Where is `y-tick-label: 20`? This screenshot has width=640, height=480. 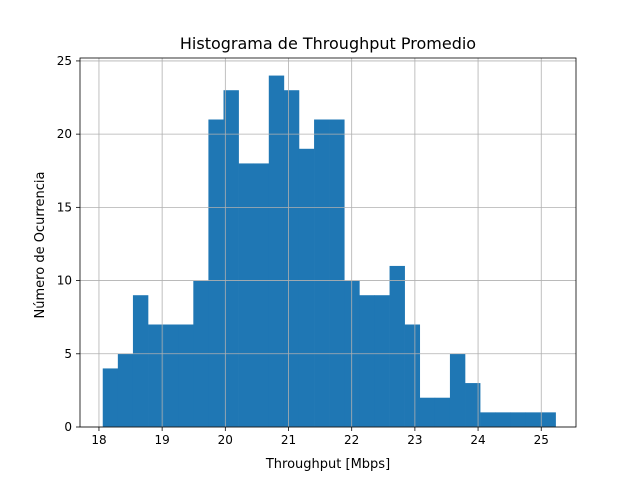 y-tick-label: 20 is located at coordinates (64, 134).